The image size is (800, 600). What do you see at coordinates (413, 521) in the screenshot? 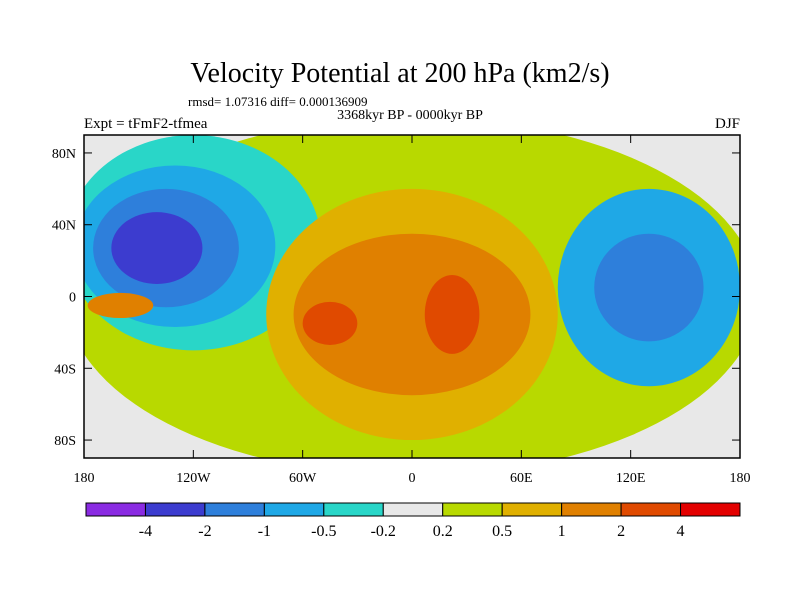
I see `colorbar: -4 -2 -1 -0.5 -0.2 0.2 0.5 1 2 4` at bounding box center [413, 521].